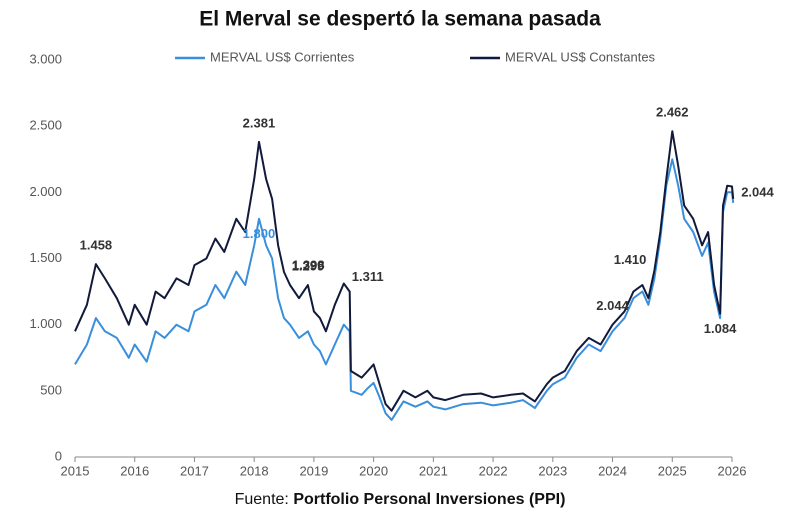 The image size is (800, 526). I want to click on annotation: 2.381, so click(259, 122).